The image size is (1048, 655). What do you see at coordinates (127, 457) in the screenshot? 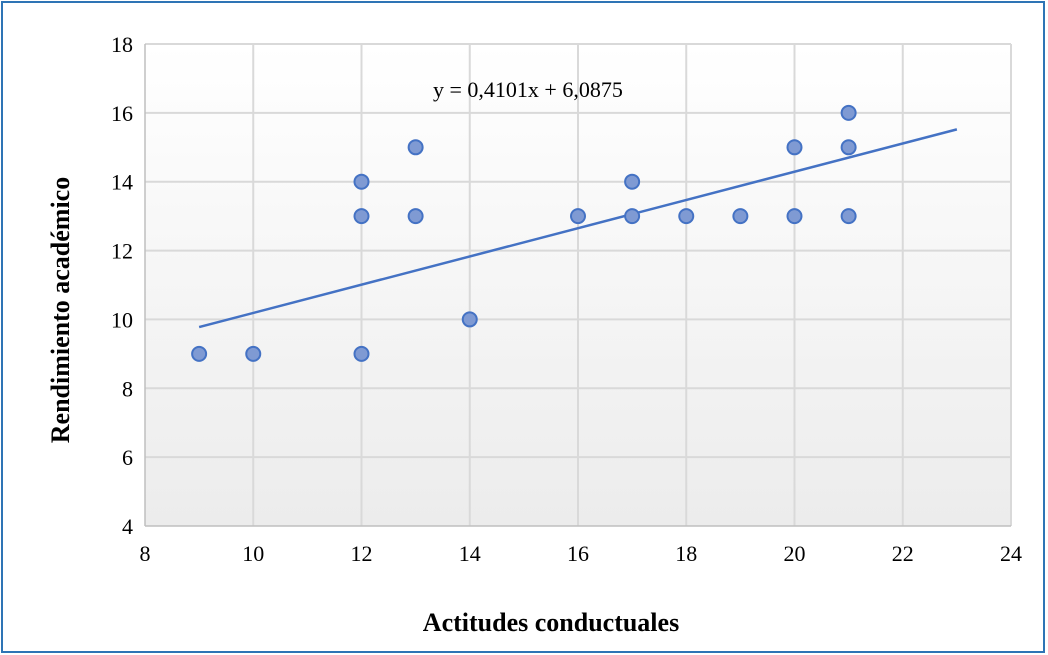
I see `y-tick-label: 6` at bounding box center [127, 457].